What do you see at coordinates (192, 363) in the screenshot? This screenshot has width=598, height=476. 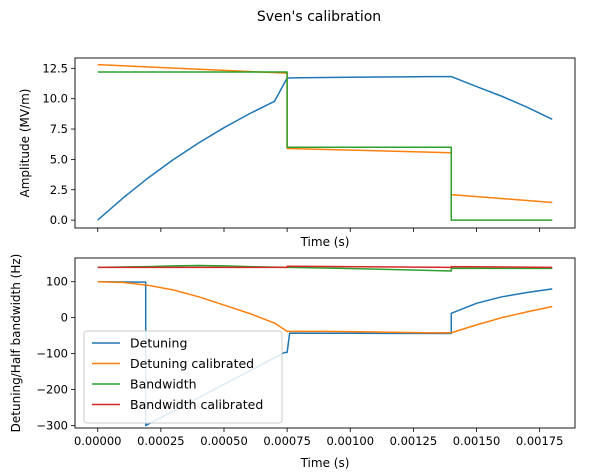 I see `legend-label: Detuning calibrated` at bounding box center [192, 363].